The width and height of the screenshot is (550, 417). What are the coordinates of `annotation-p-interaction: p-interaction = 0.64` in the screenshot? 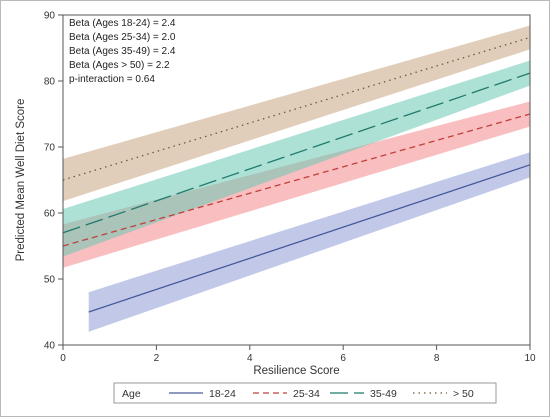 It's located at (112, 79).